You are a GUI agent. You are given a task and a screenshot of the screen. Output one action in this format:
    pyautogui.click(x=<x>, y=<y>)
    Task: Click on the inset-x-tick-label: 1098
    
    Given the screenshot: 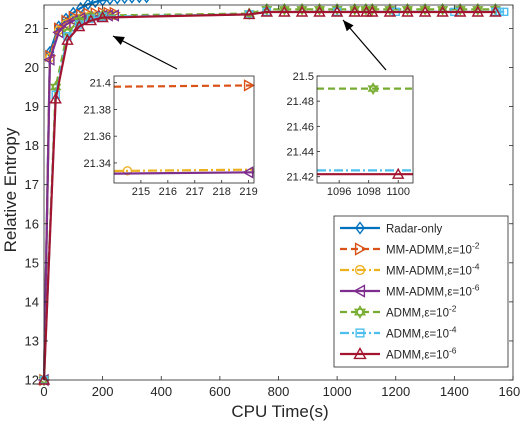 What is the action you would take?
    pyautogui.click(x=368, y=192)
    